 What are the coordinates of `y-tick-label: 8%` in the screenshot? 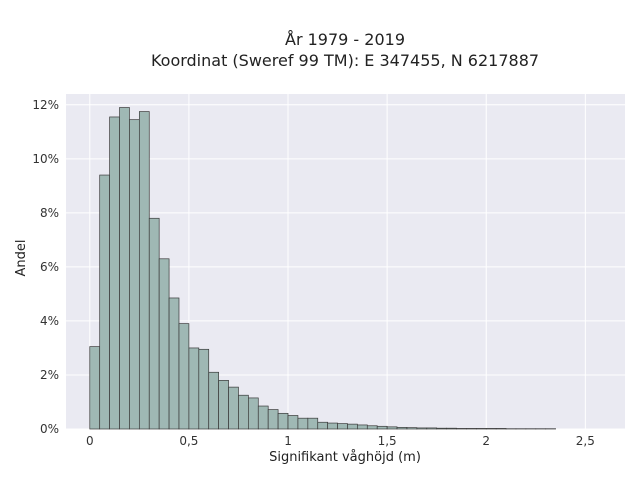 It's located at (49, 213).